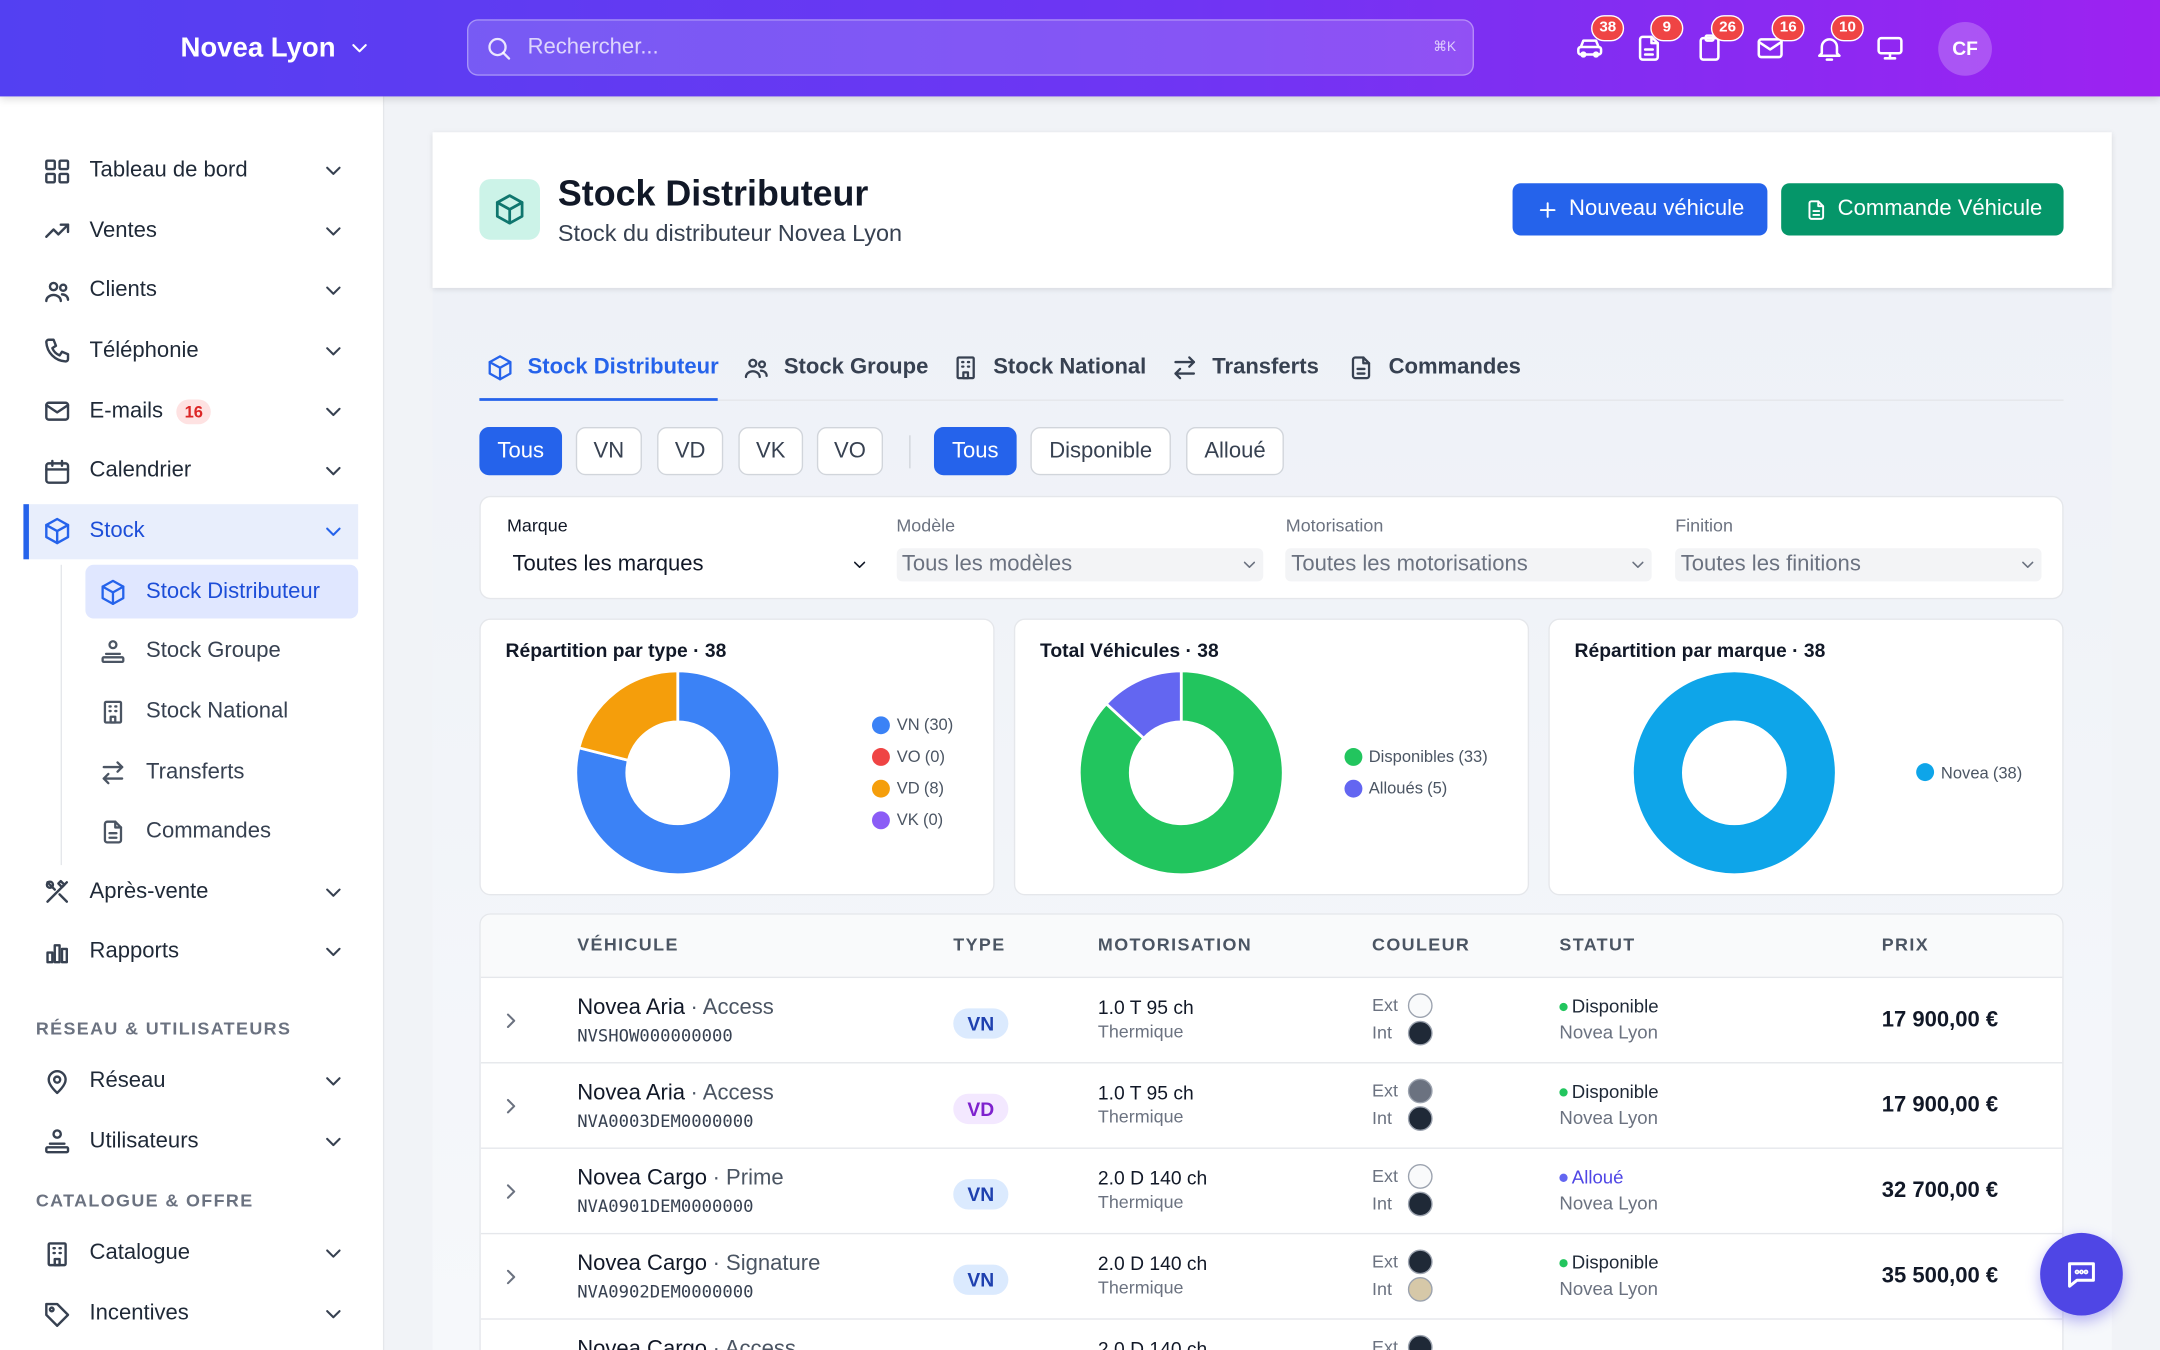  I want to click on filter-chip: Alloué, so click(1235, 451).